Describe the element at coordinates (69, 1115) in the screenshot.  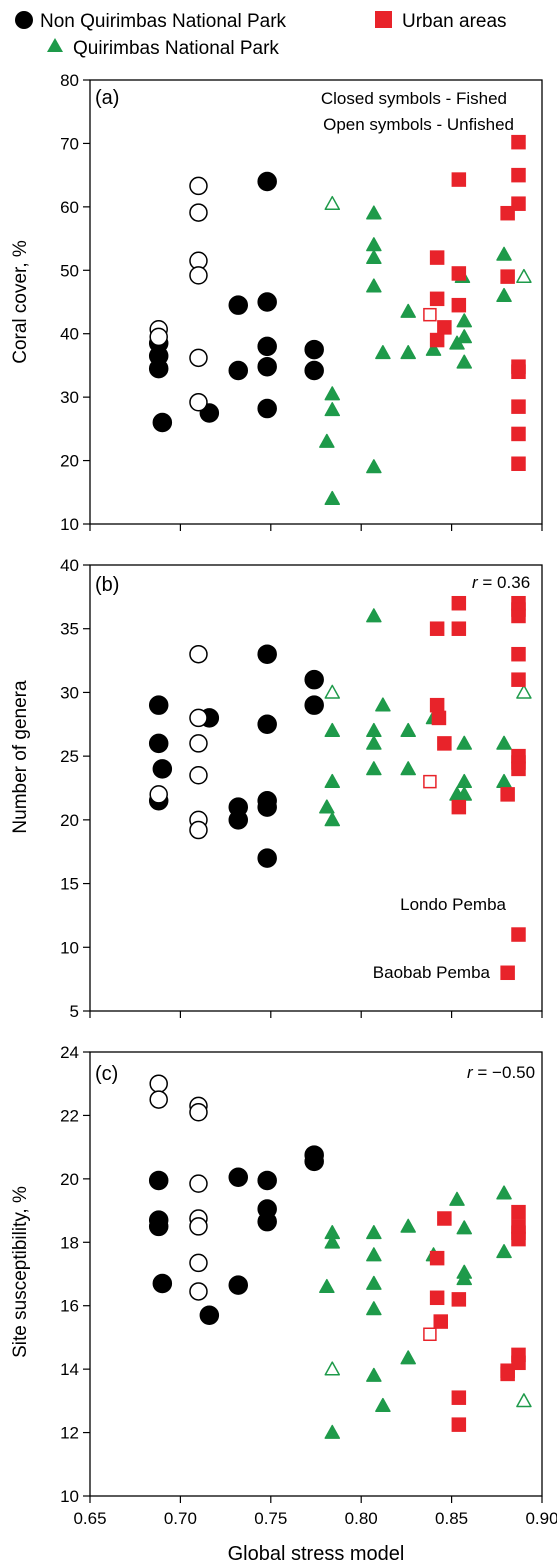
I see `y-tick-label-c: 22` at that location.